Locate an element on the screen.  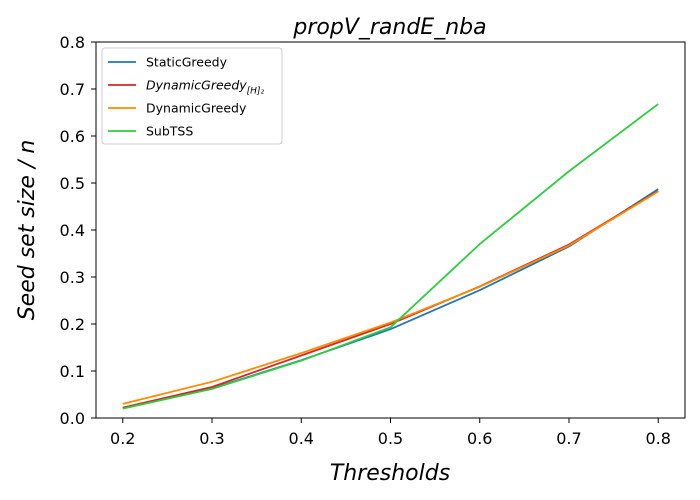
y-tick-label: 0.7 is located at coordinates (72, 89).